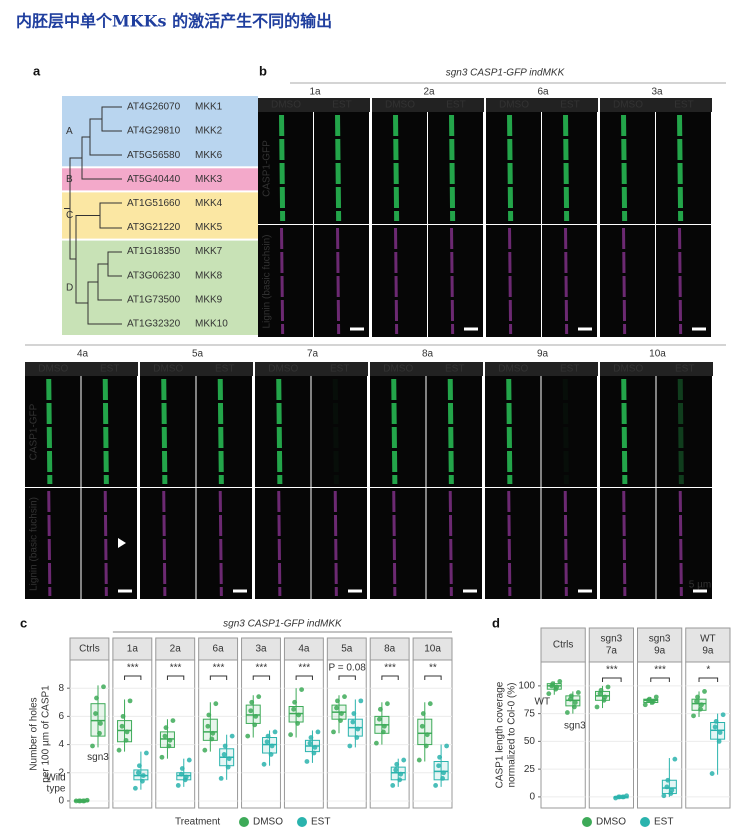 The height and width of the screenshot is (835, 736). Describe the element at coordinates (532, 797) in the screenshot. I see `y-tick-label: 0` at that location.